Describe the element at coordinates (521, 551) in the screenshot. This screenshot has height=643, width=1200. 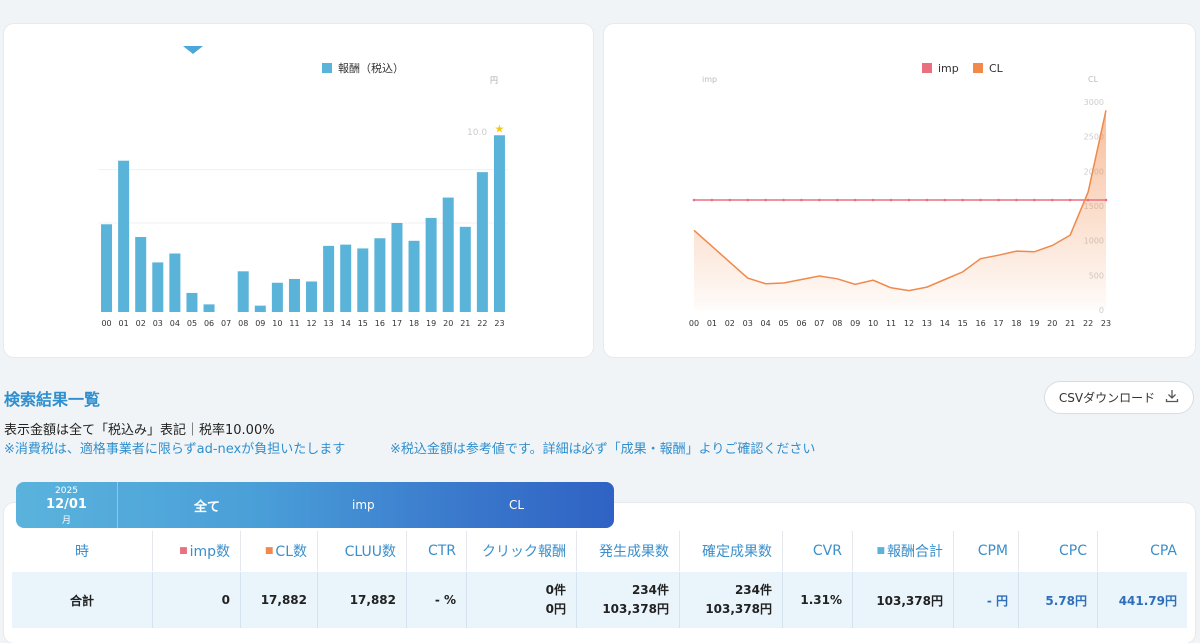
I see `header-click-reward: クリック報酬` at that location.